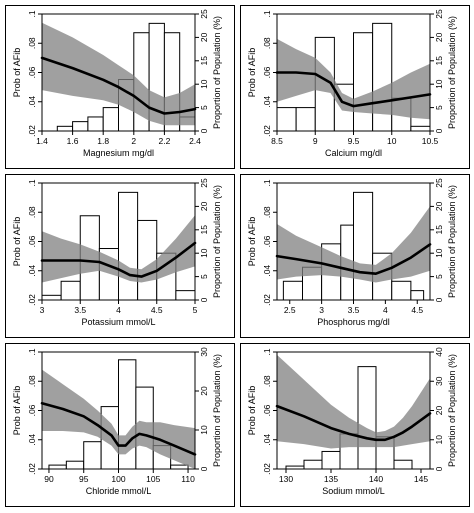 This screenshot has width=474, height=513. What do you see at coordinates (385, 310) in the screenshot?
I see `x-tick-label: 4` at bounding box center [385, 310].